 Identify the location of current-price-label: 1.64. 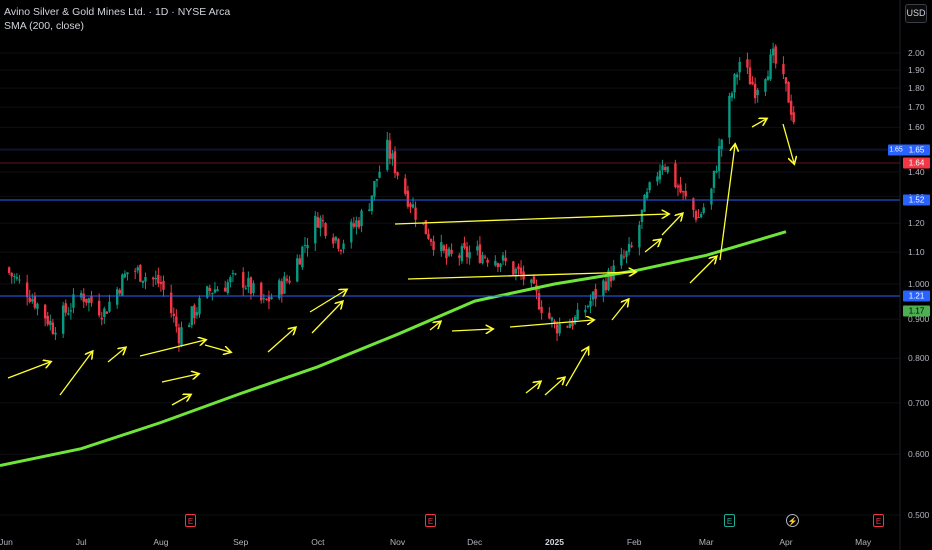
(916, 163).